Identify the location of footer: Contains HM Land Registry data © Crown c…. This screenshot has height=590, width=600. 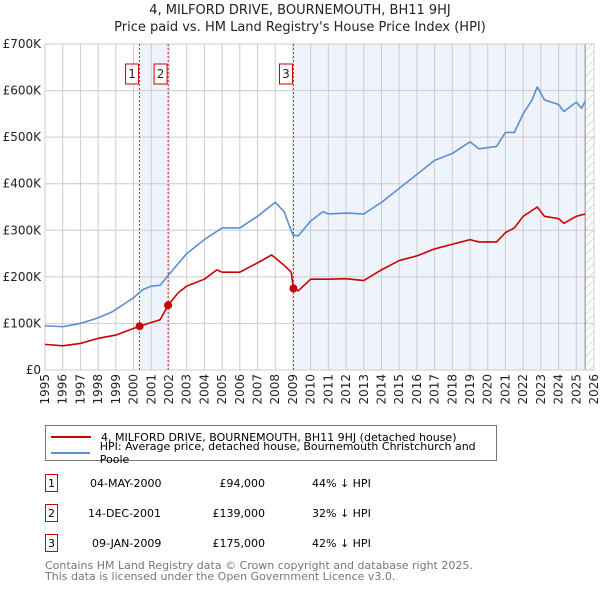
(259, 571).